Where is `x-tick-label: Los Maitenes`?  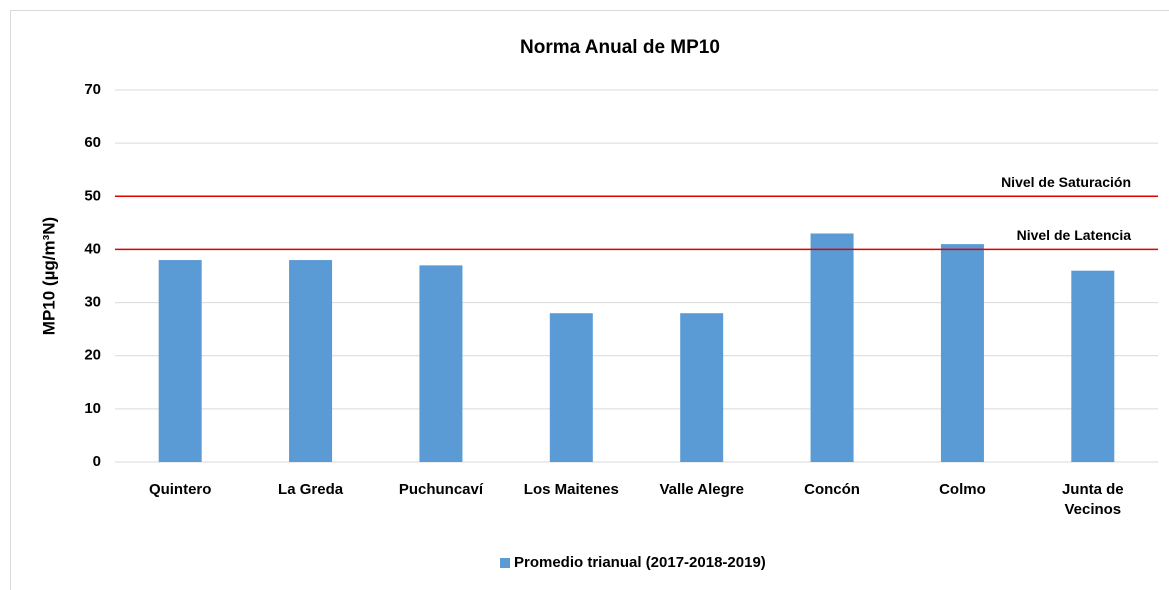
x-tick-label: Los Maitenes is located at coordinates (571, 489).